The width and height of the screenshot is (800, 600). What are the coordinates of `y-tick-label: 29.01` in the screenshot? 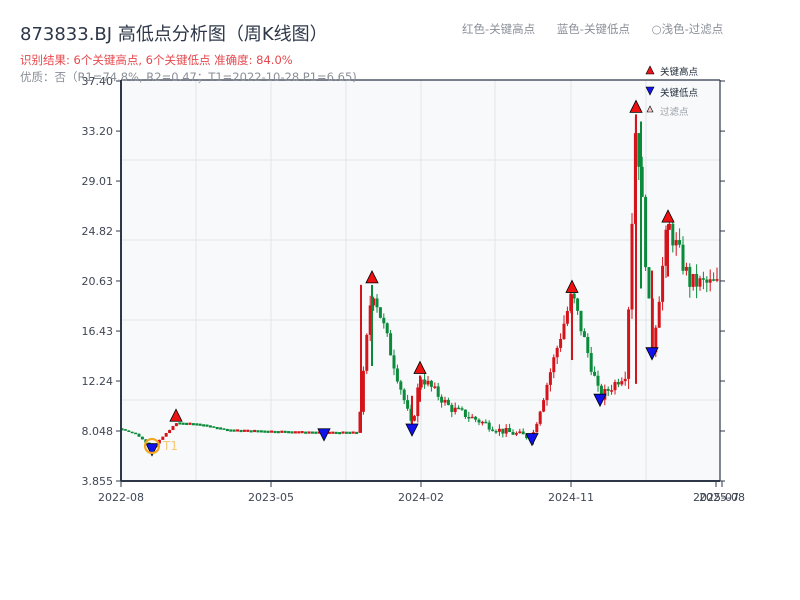 It's located at (98, 181).